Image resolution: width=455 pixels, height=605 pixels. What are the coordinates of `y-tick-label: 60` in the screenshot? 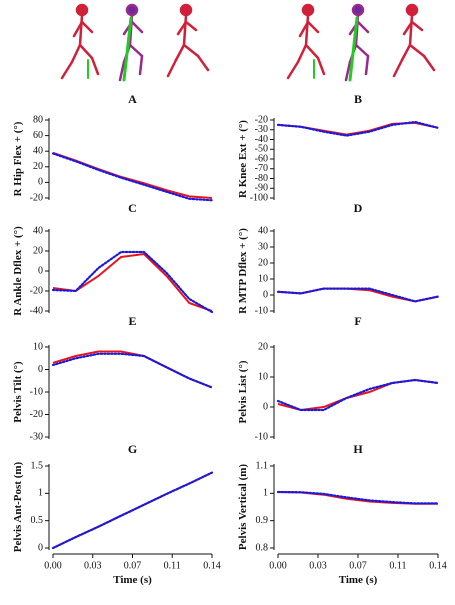 It's located at (38, 135).